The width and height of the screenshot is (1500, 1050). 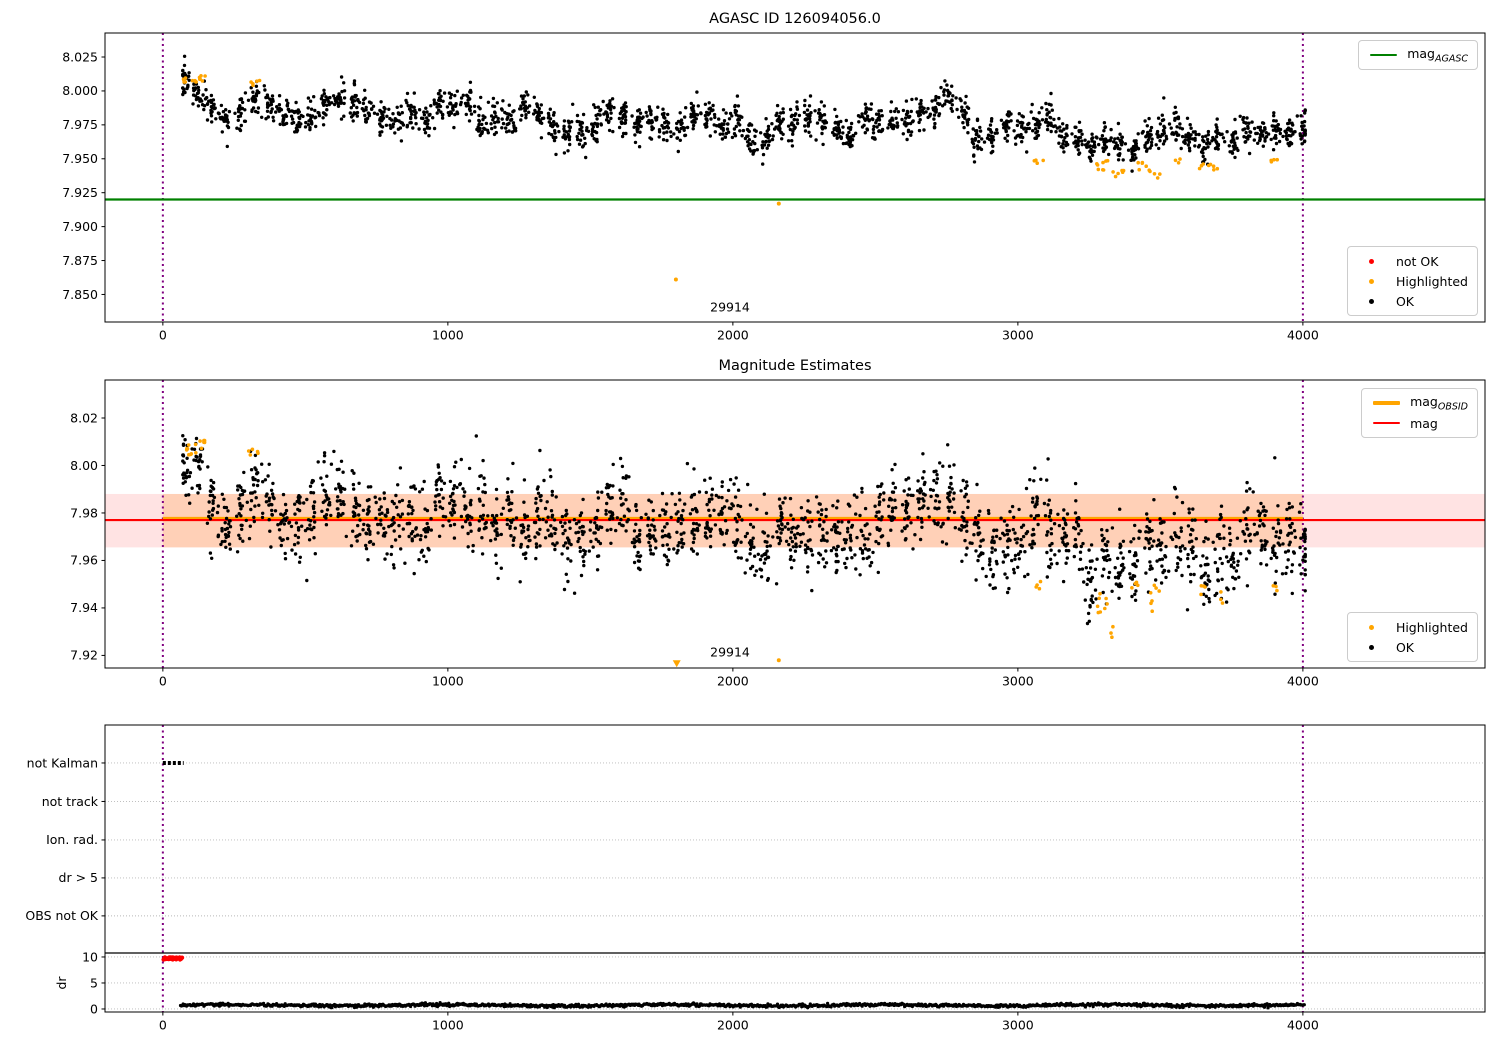 I want to click on flag-row-label: OBS not OK, so click(x=61, y=915).